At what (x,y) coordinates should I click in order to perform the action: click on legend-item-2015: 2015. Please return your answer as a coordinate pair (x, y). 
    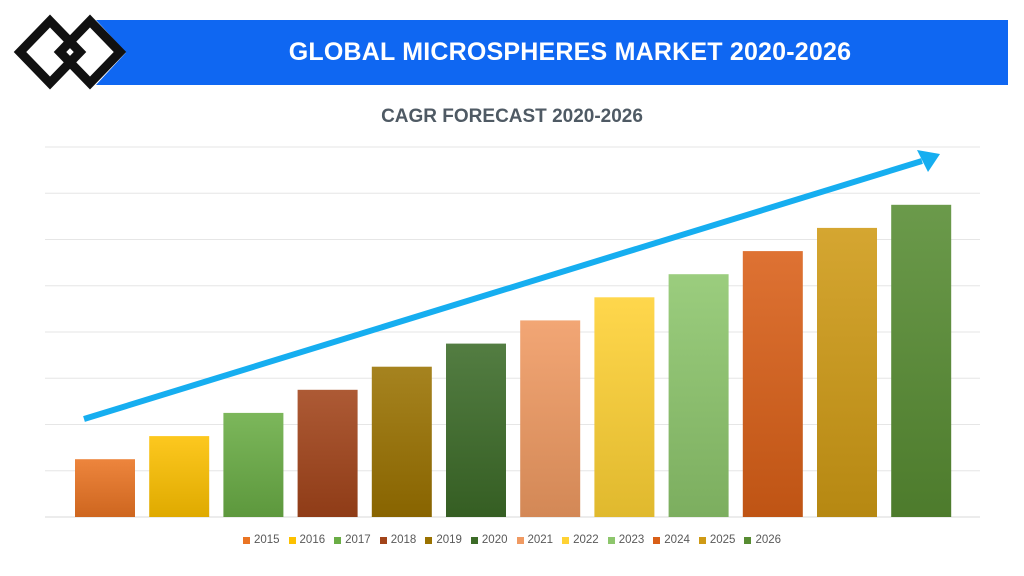
    Looking at the image, I should click on (261, 540).